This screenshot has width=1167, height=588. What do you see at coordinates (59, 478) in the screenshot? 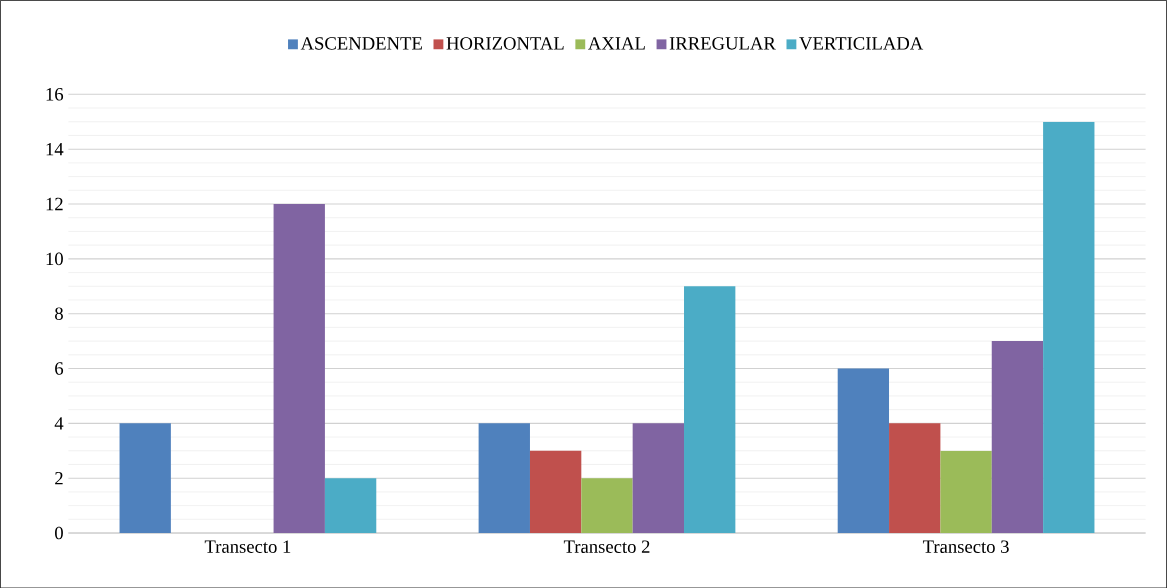
I see `y-tick-label: 2` at bounding box center [59, 478].